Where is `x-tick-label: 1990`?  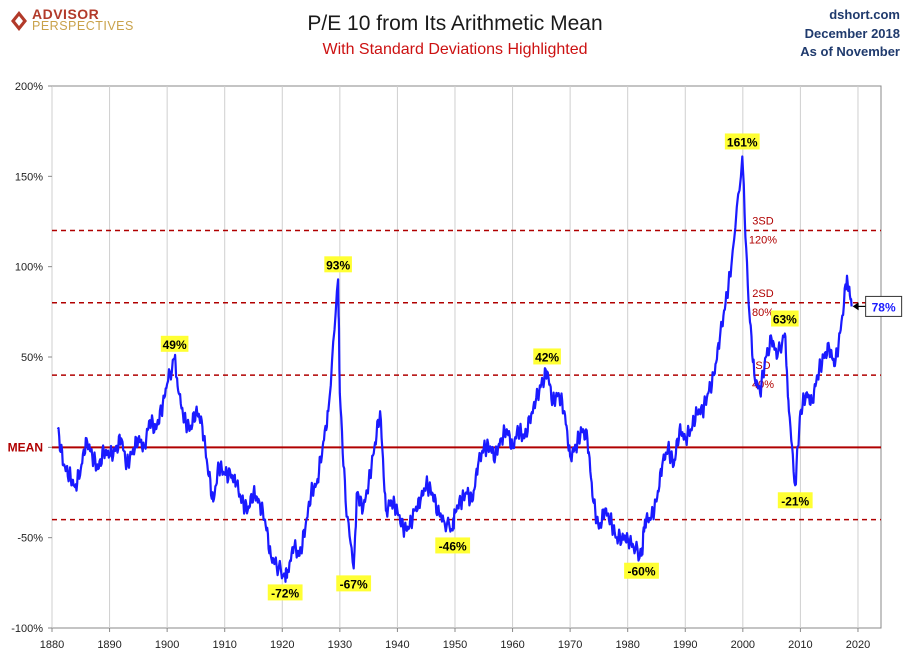 x-tick-label: 1990 is located at coordinates (685, 645).